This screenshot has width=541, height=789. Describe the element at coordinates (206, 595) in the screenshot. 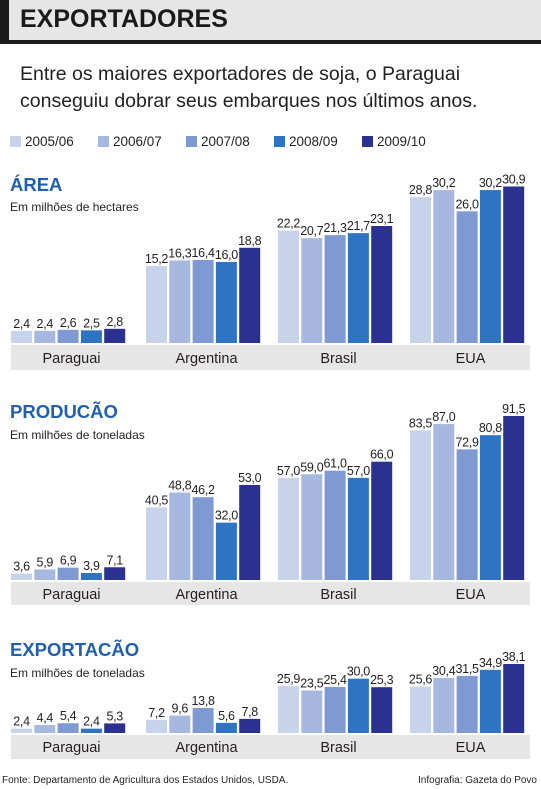

I see `category-label-producao-argentina: Argentina` at that location.